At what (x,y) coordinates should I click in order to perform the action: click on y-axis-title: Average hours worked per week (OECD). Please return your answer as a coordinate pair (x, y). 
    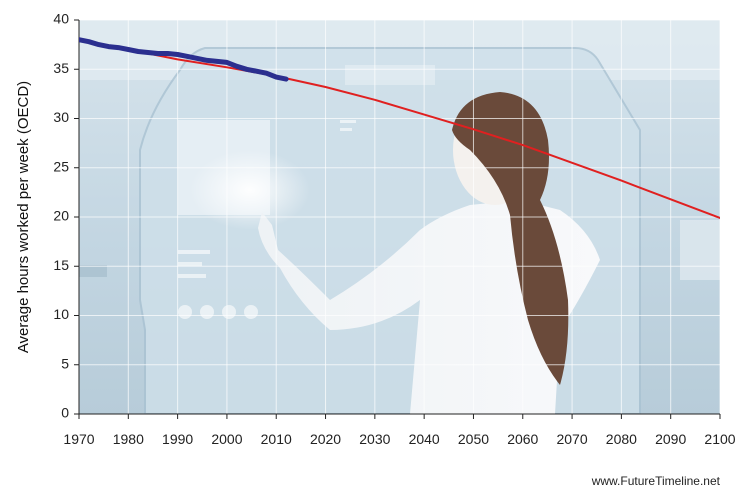
    Looking at the image, I should click on (23, 217).